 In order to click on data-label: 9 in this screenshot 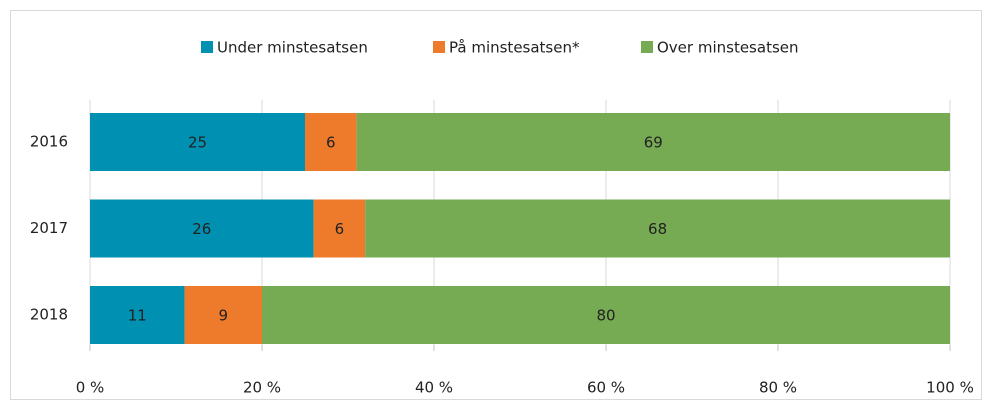, I will do `click(224, 316)`.